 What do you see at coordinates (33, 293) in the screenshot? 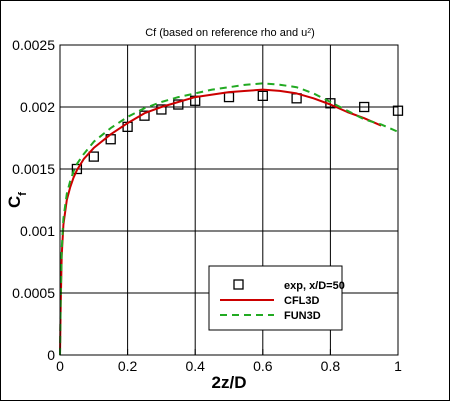
I see `y-tick-label: 0.0005` at bounding box center [33, 293].